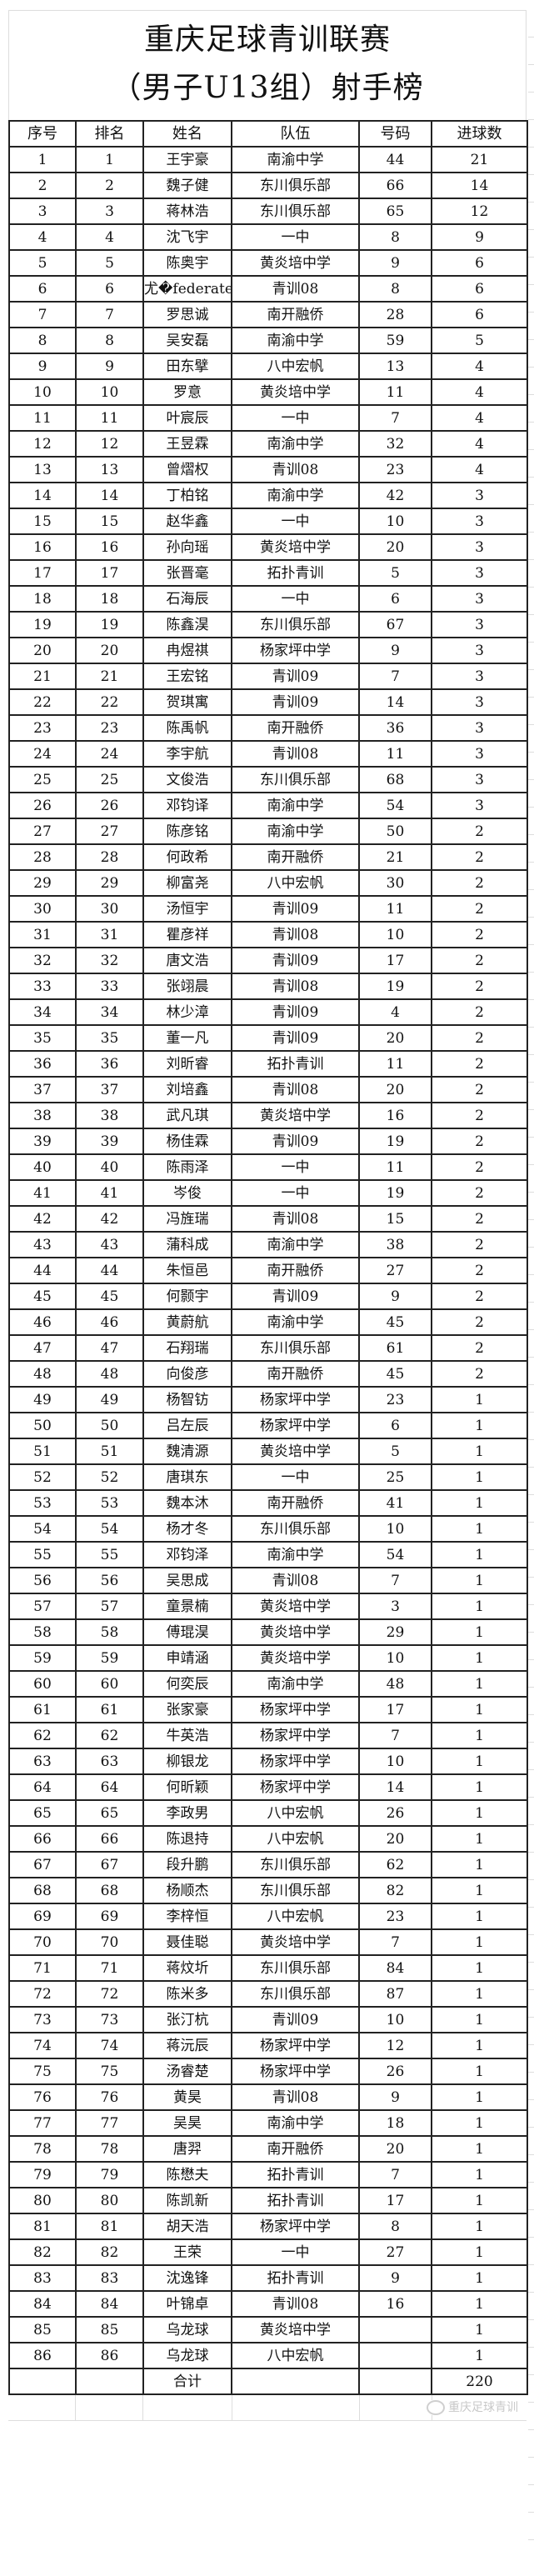  I want to click on player-name-cell: 杨佳霖, so click(187, 1141).